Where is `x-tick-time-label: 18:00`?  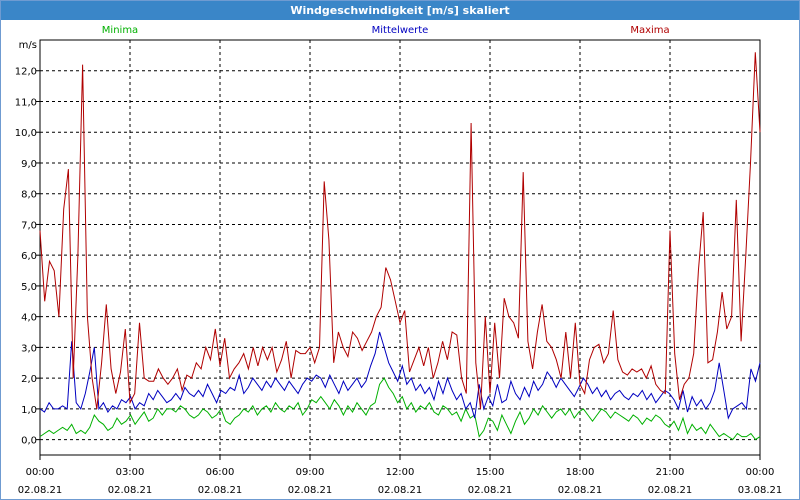
x-tick-time-label: 18:00 is located at coordinates (580, 472).